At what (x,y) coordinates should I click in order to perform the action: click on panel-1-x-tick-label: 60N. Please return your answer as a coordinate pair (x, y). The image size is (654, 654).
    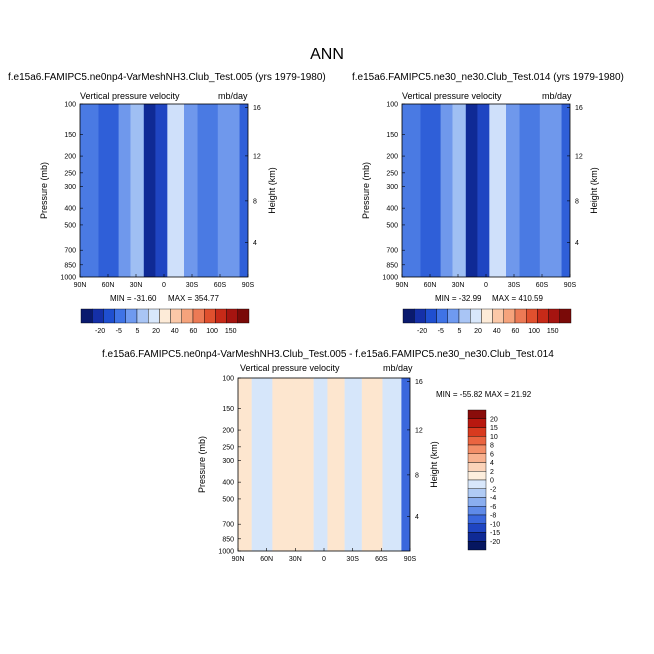
    Looking at the image, I should click on (108, 285).